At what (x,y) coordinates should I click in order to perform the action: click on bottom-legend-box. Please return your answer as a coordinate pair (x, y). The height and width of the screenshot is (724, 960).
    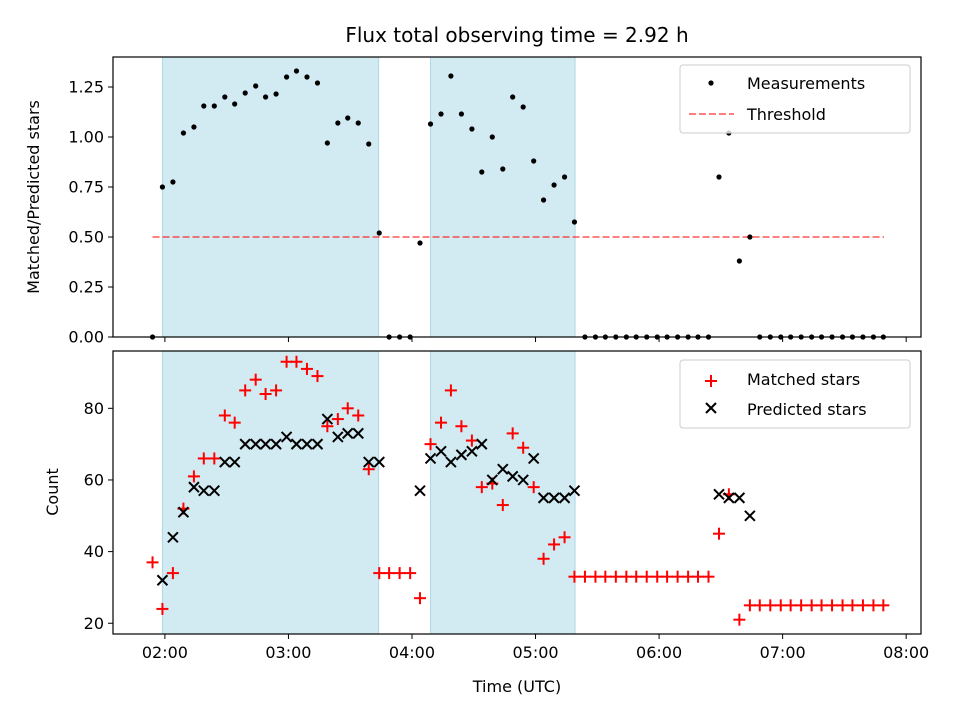
    Looking at the image, I should click on (795, 394).